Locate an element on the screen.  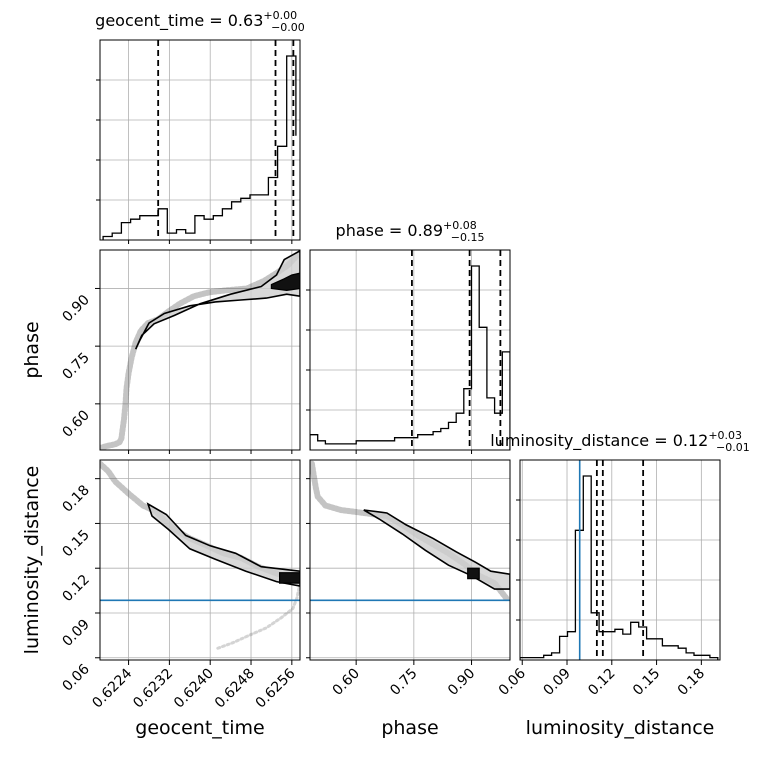
y-tick-label-luminosity_distance: 0.18 is located at coordinates (75, 498).